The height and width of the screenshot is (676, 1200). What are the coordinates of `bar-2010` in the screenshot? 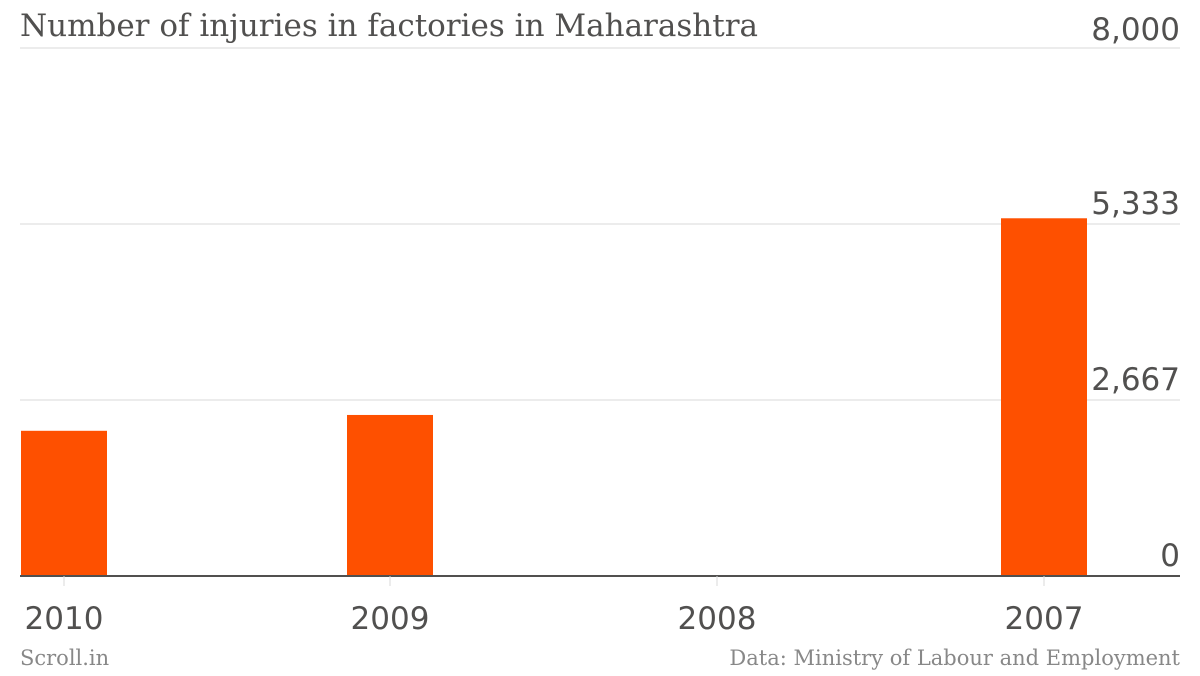 It's located at (64, 503).